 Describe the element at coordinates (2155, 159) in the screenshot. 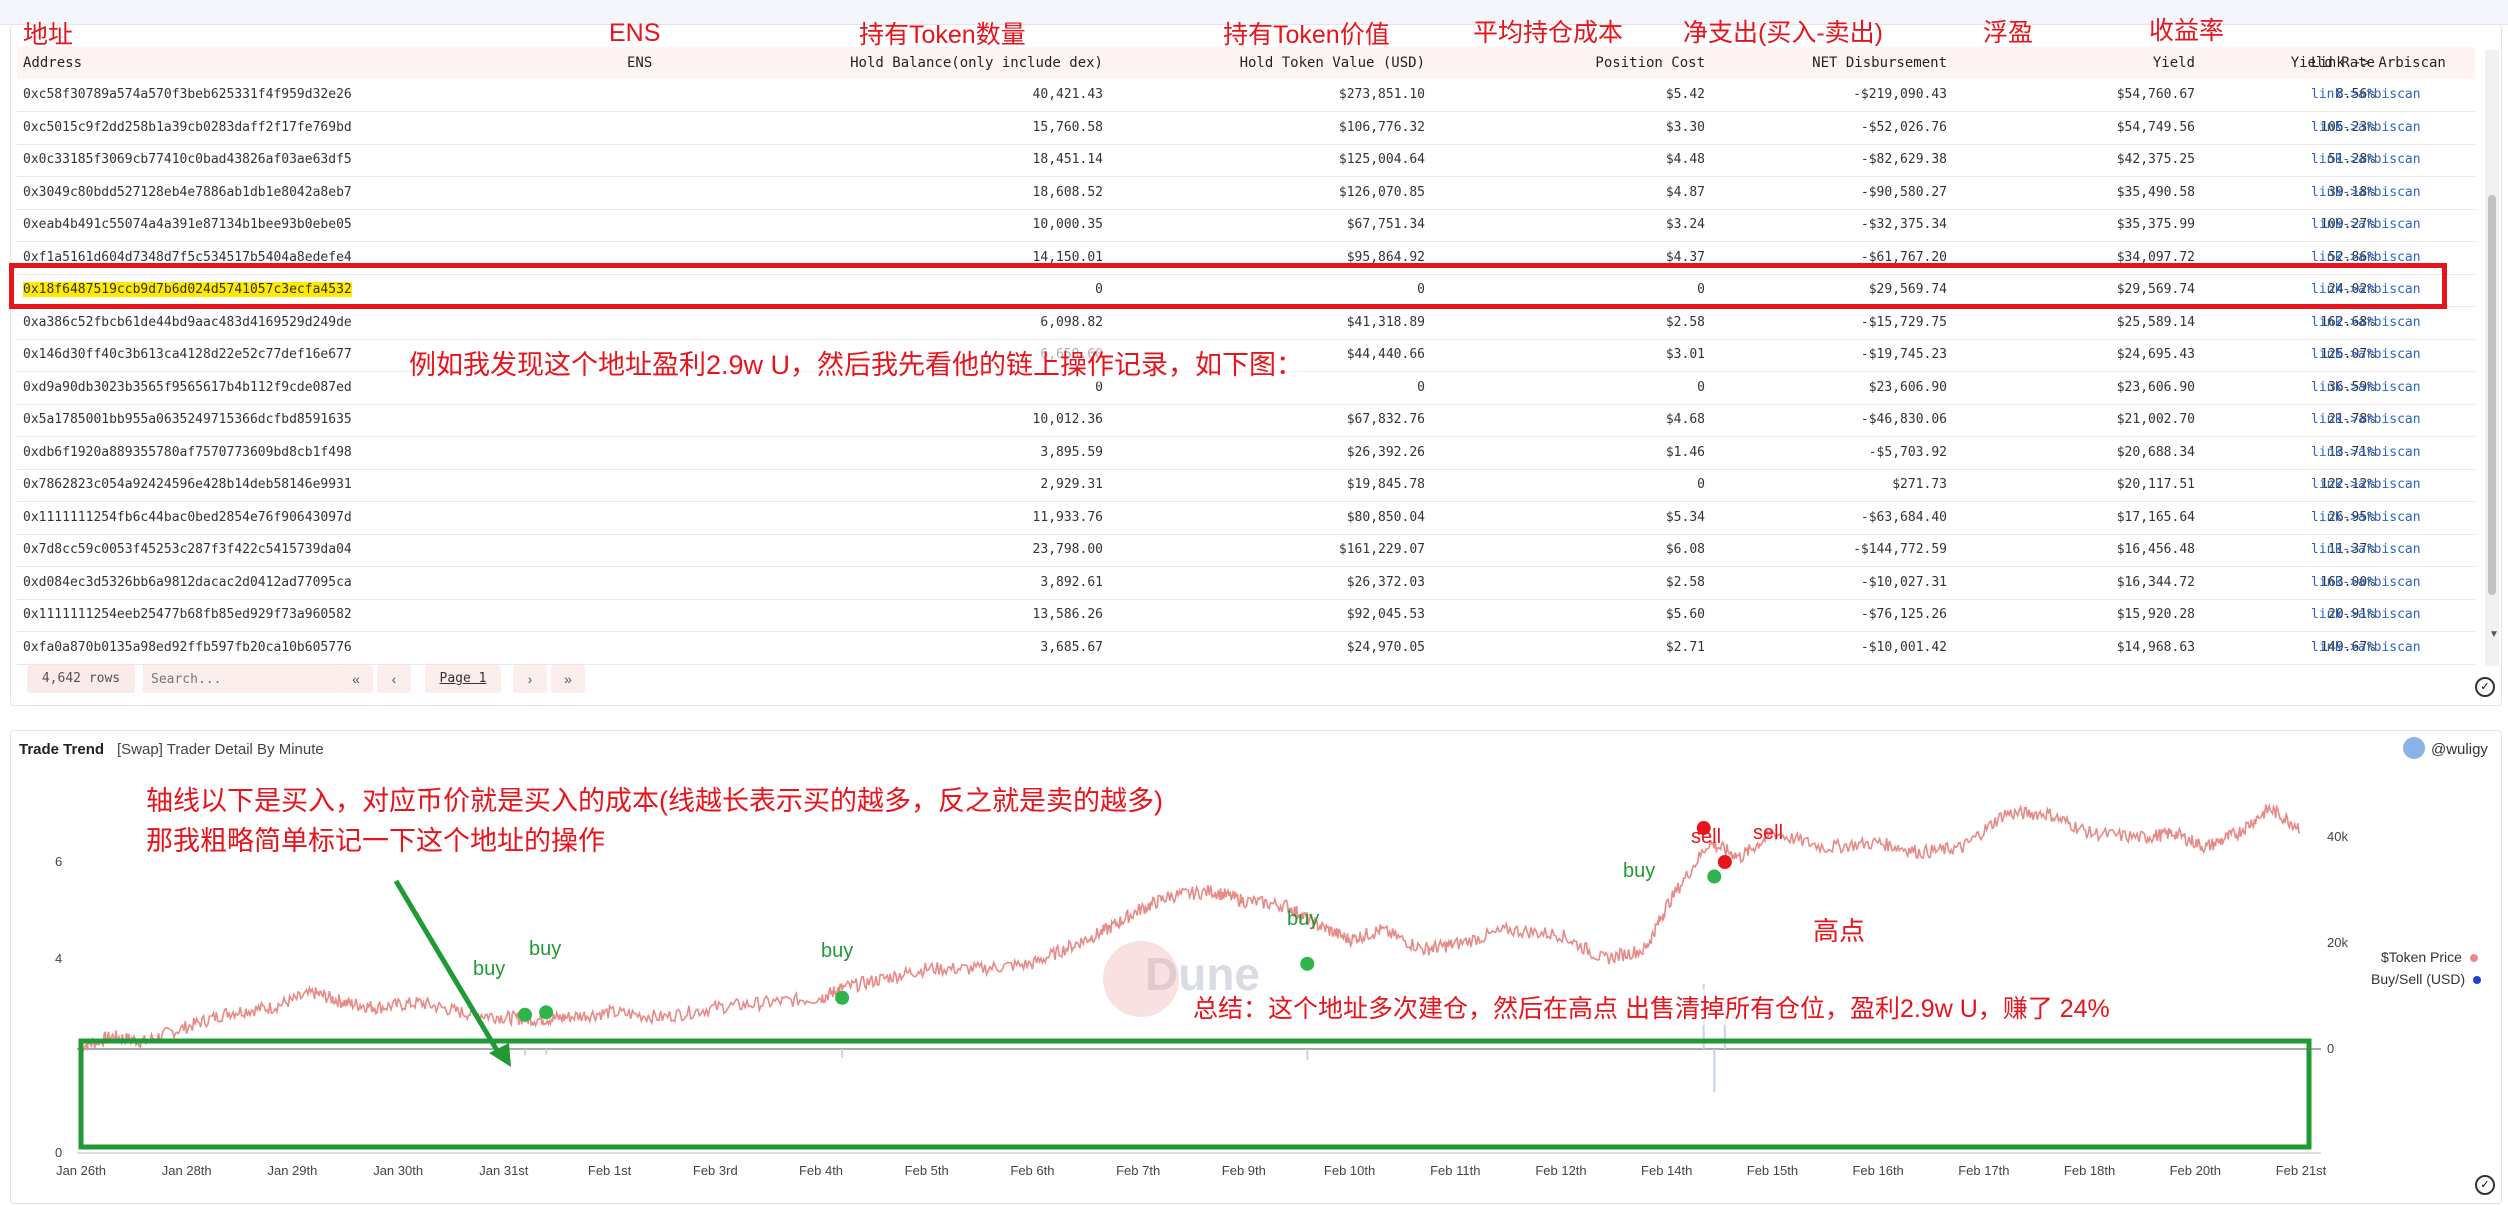

I see `row-yield: $42,375.25` at that location.